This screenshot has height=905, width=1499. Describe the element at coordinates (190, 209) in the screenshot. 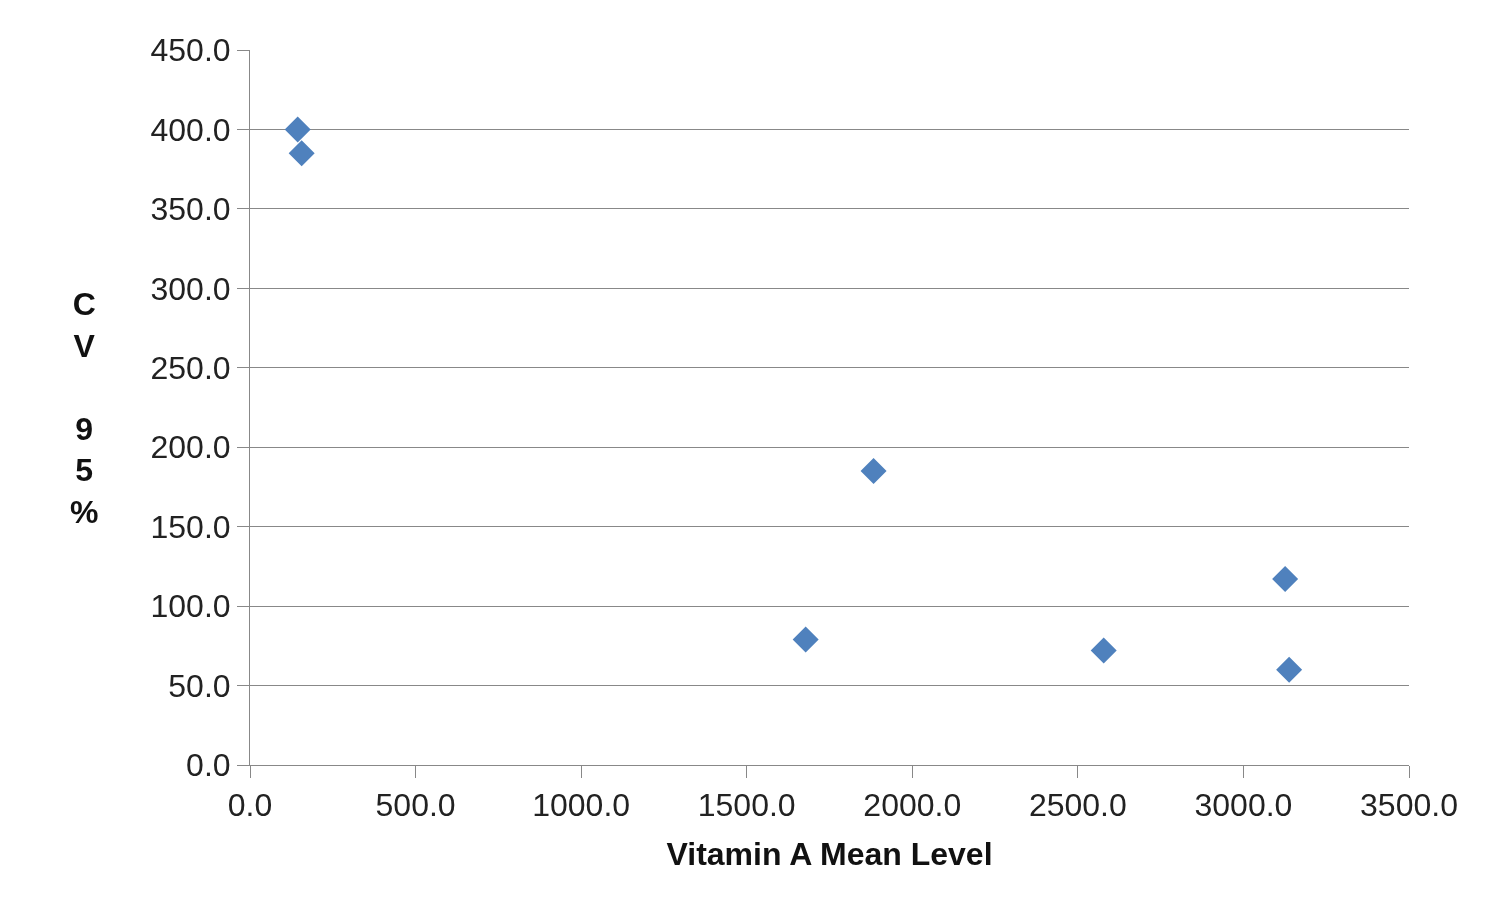

I see `y-tick-label: 350.0` at that location.